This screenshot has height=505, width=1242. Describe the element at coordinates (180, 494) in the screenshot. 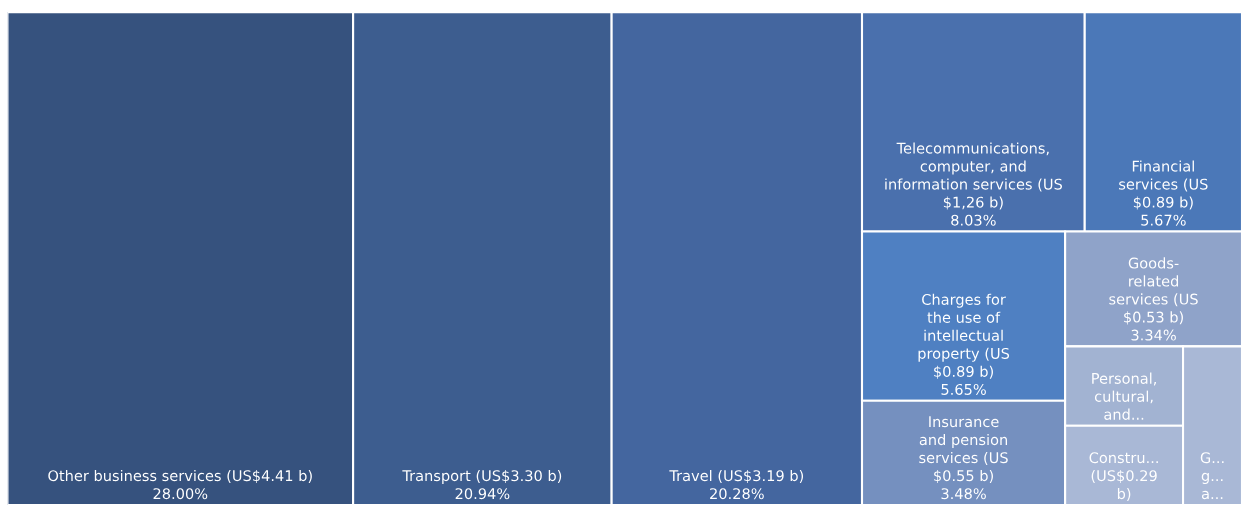

I see `data-label: 28.00%` at that location.